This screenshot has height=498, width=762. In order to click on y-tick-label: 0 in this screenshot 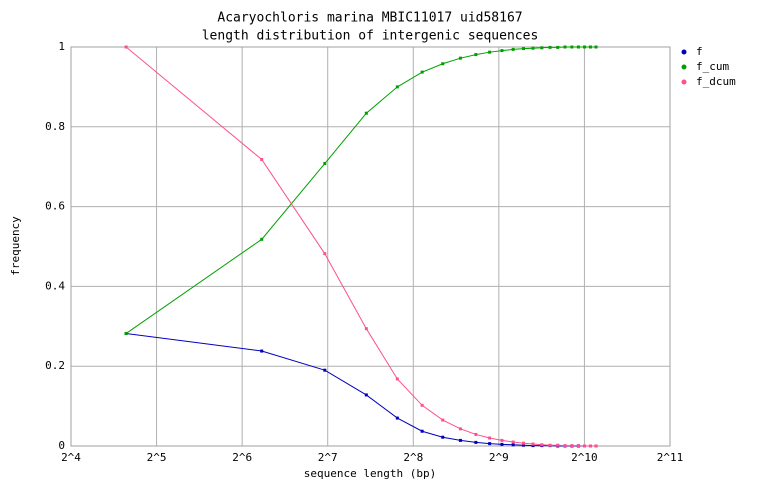, I will do `click(61, 445)`.